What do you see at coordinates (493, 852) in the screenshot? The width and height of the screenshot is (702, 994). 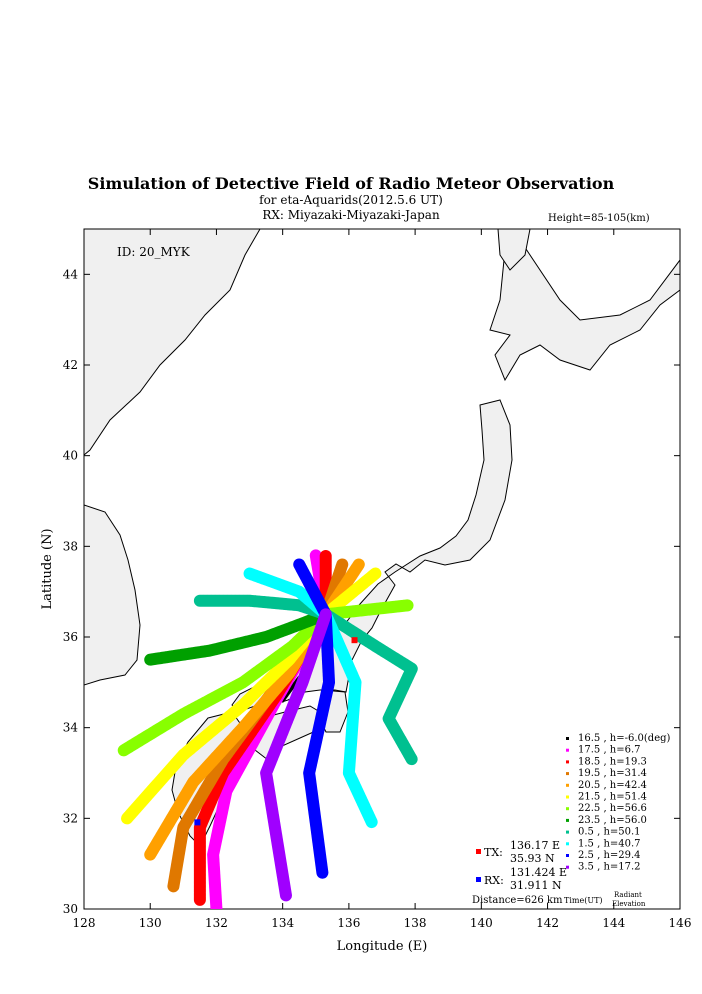 I see `tx-label: TX:` at bounding box center [493, 852].